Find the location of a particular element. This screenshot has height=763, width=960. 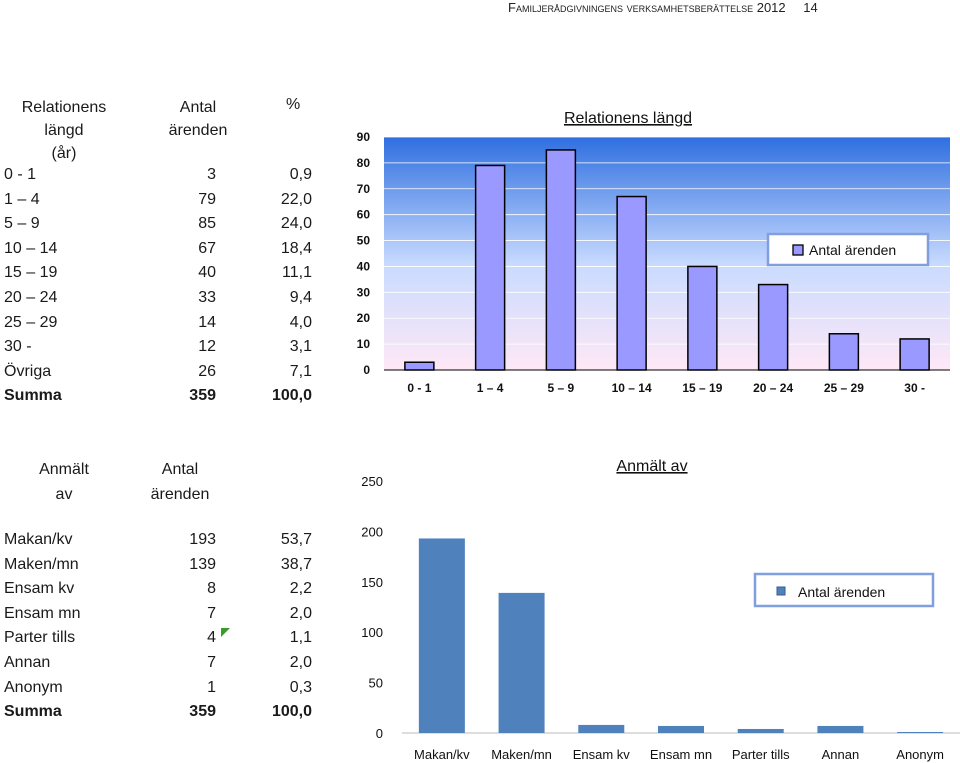

row-count: 12 is located at coordinates (207, 347).